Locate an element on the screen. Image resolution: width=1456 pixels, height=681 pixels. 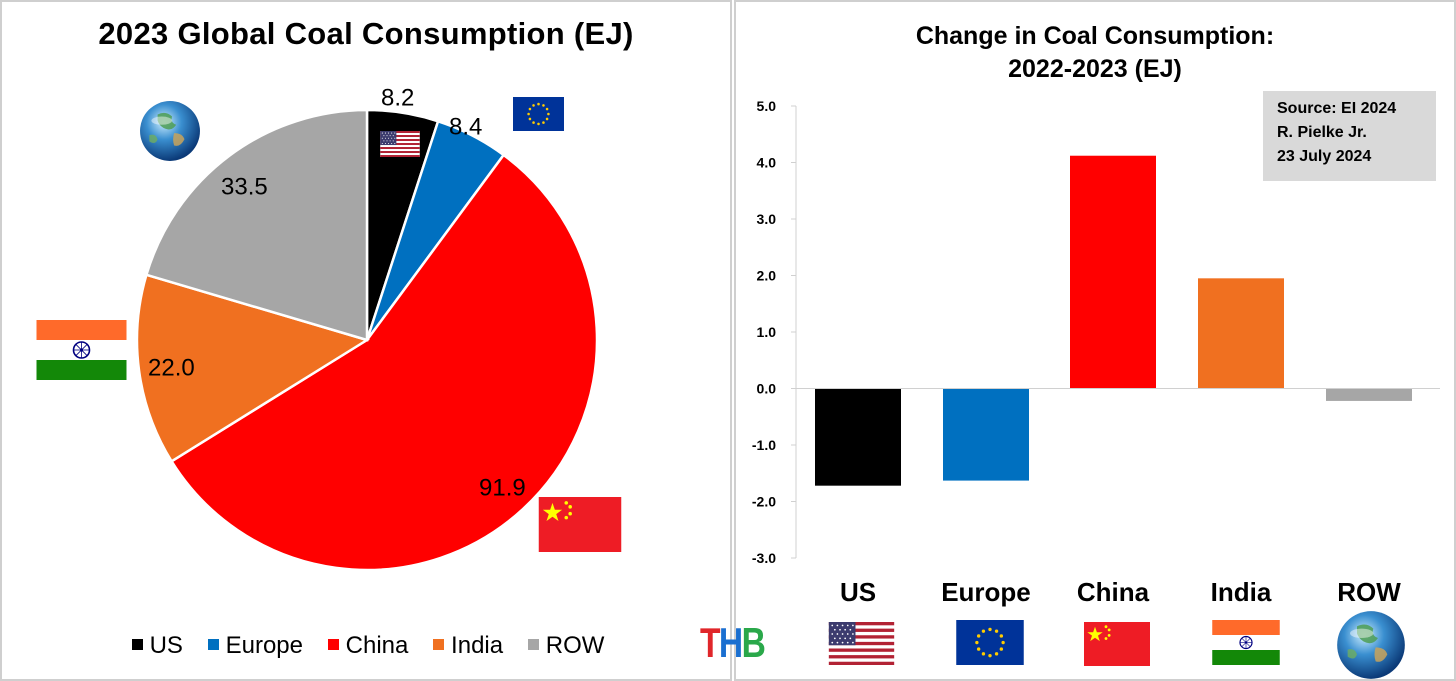
logo-letter-b: B is located at coordinates (753, 642).